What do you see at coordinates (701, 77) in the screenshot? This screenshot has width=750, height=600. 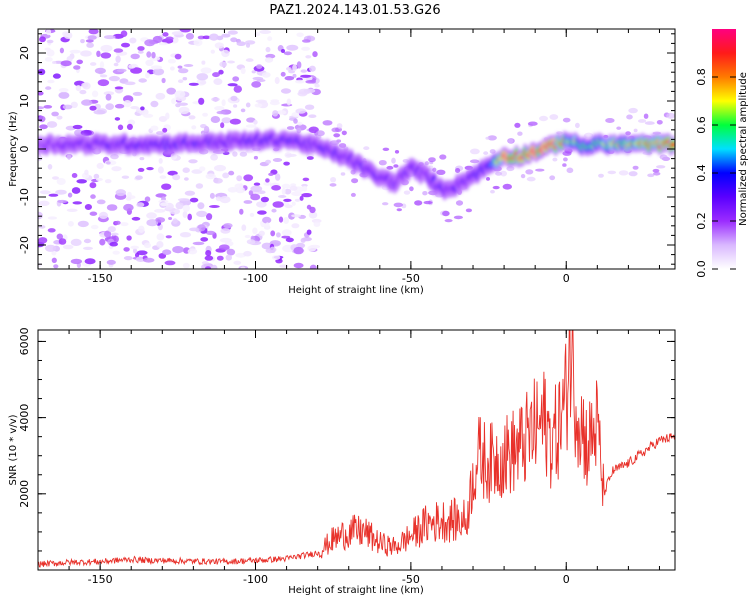 I see `colorbar-tick-label: 0.8` at bounding box center [701, 77].